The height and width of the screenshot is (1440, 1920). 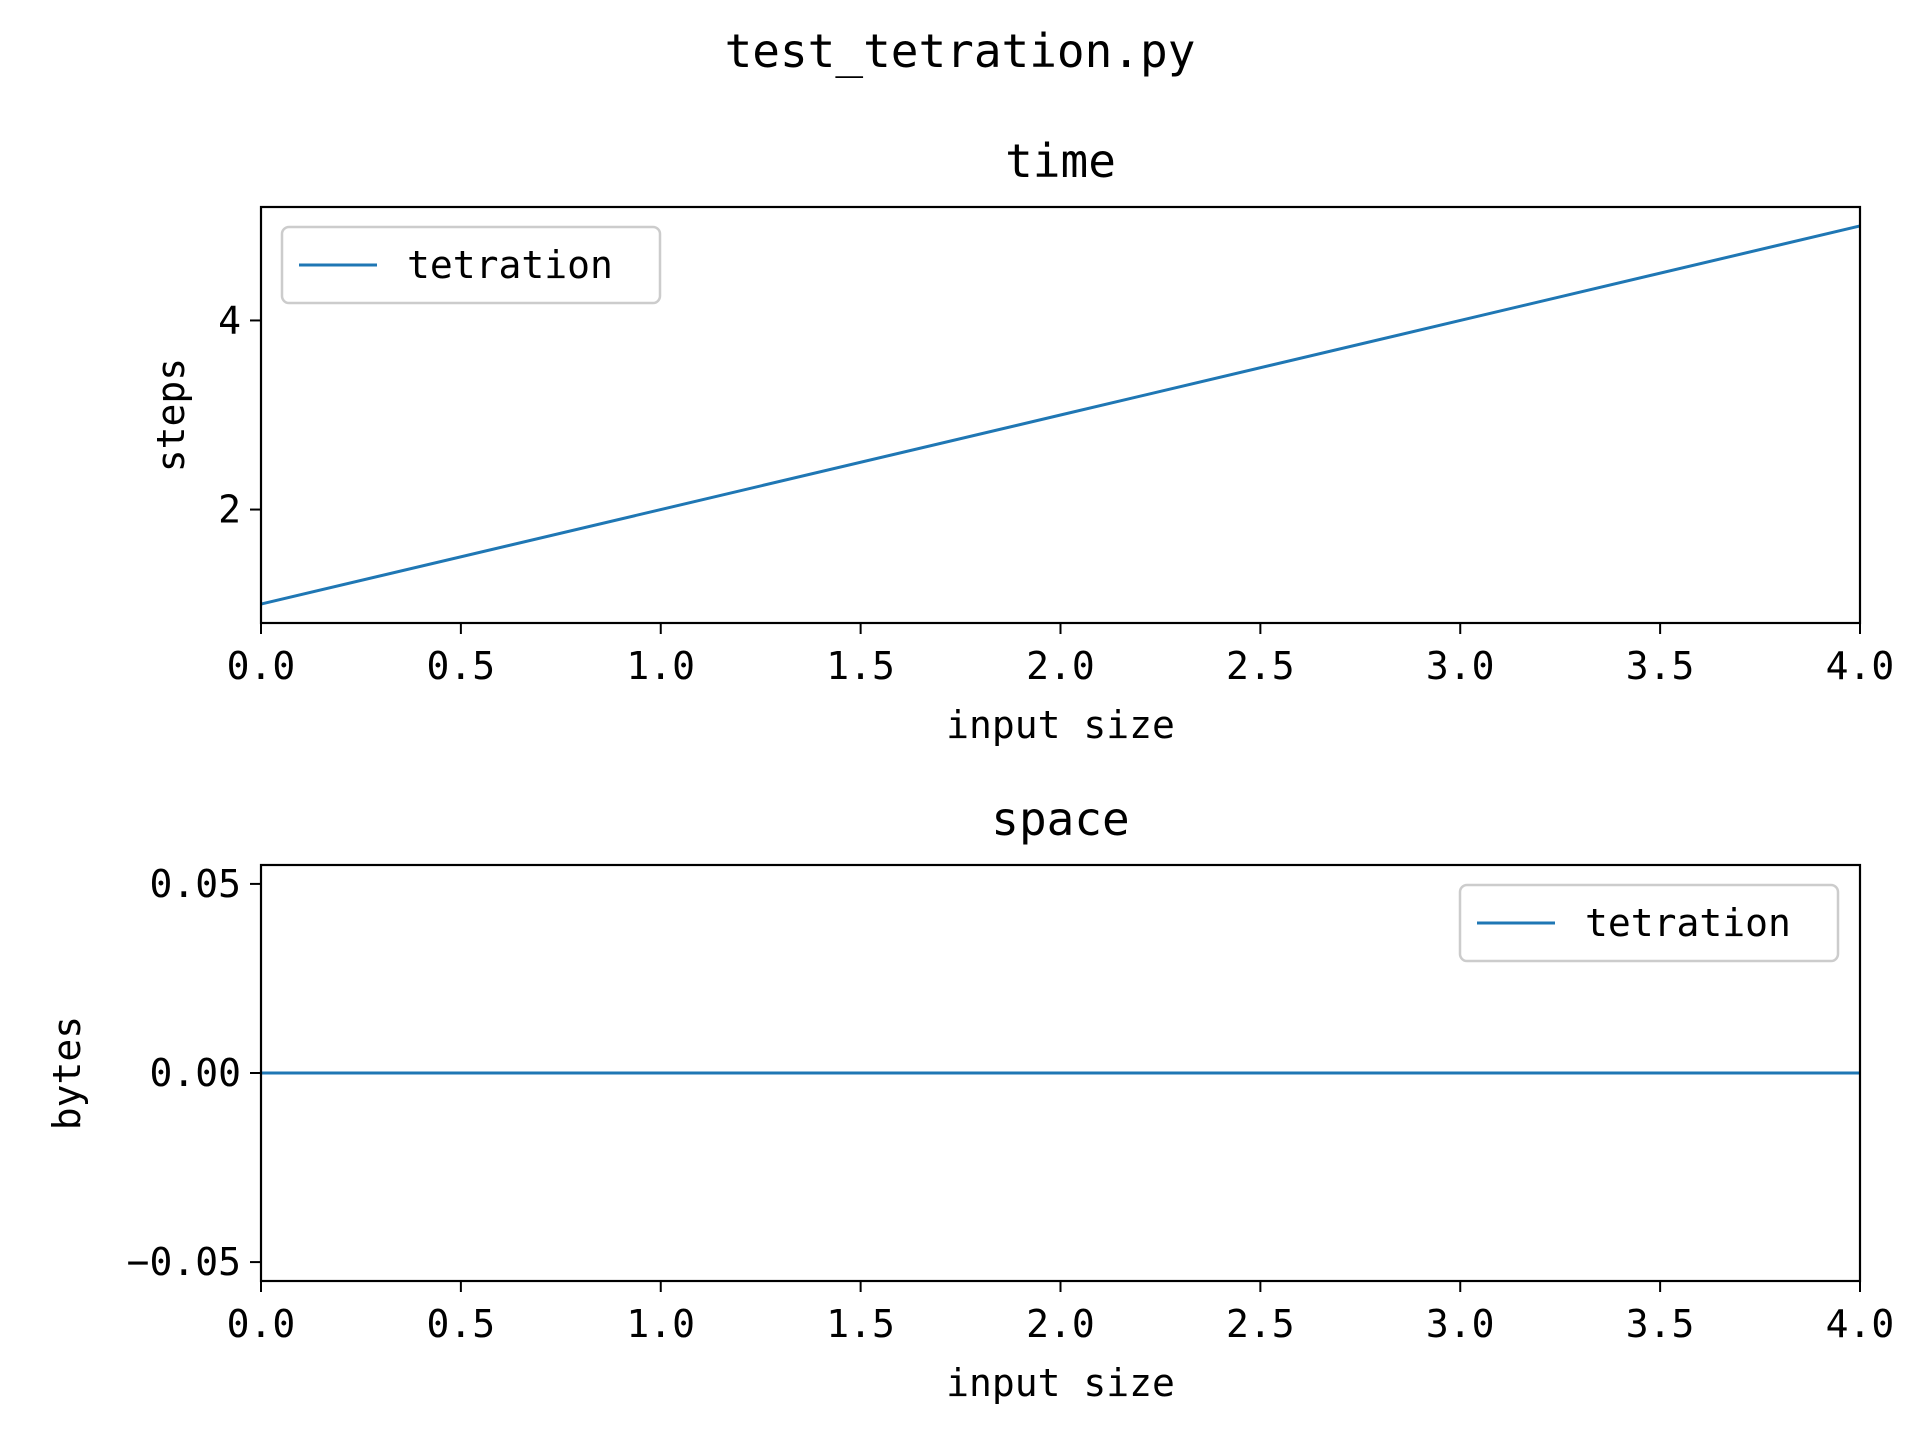 I want to click on y-tick-label: 0.00, so click(x=195, y=1073).